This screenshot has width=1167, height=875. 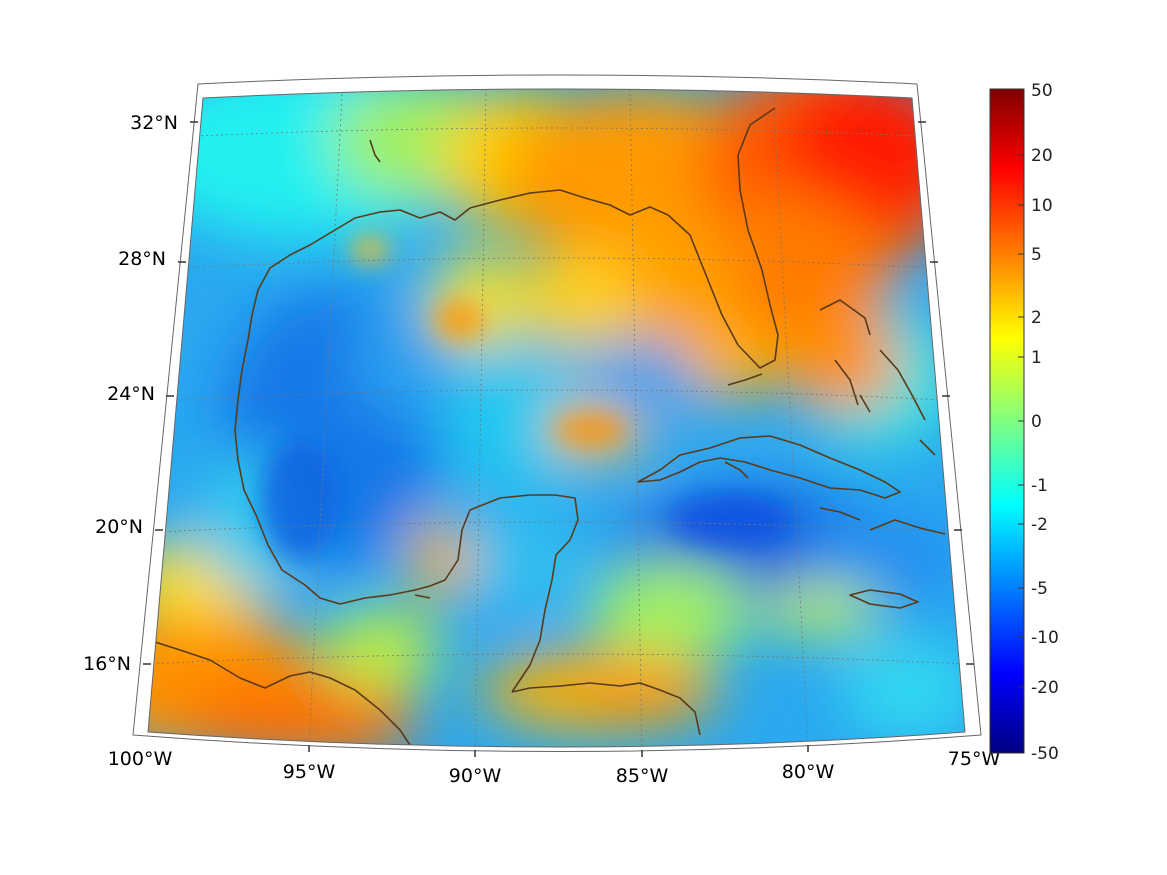 I want to click on colorbar-tick-neg20: -20, so click(x=1045, y=688).